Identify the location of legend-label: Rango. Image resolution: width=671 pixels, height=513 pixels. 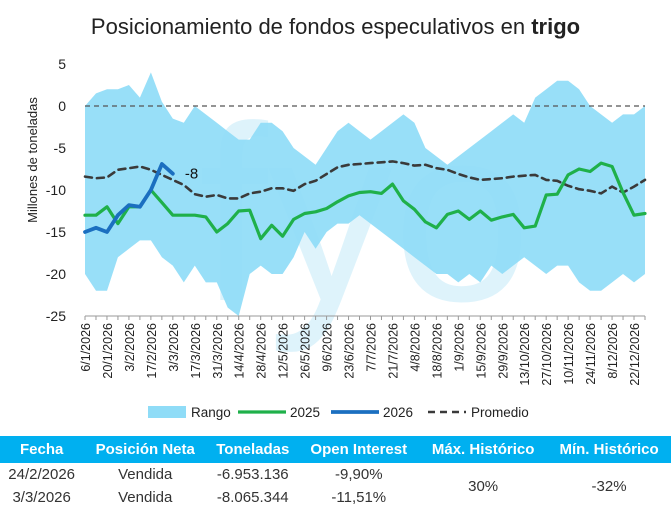
(211, 412).